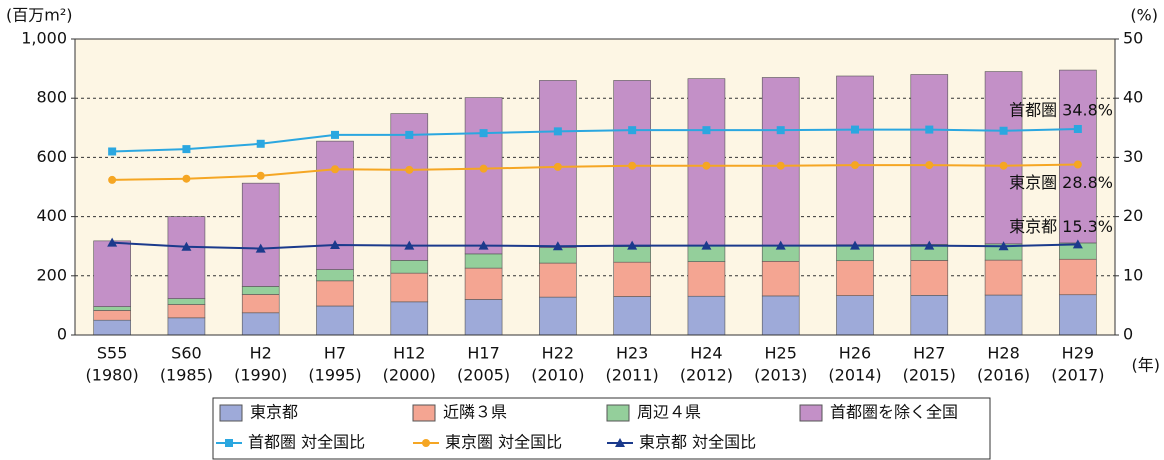 Image resolution: width=1164 pixels, height=460 pixels. I want to click on y-unit-label: (百万m²), so click(39, 15).